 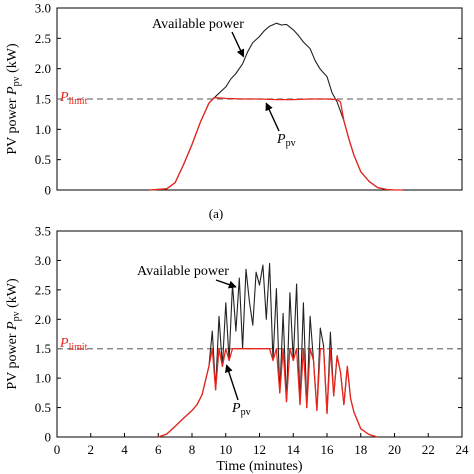 I want to click on x-tick-label: 8, so click(x=192, y=449).